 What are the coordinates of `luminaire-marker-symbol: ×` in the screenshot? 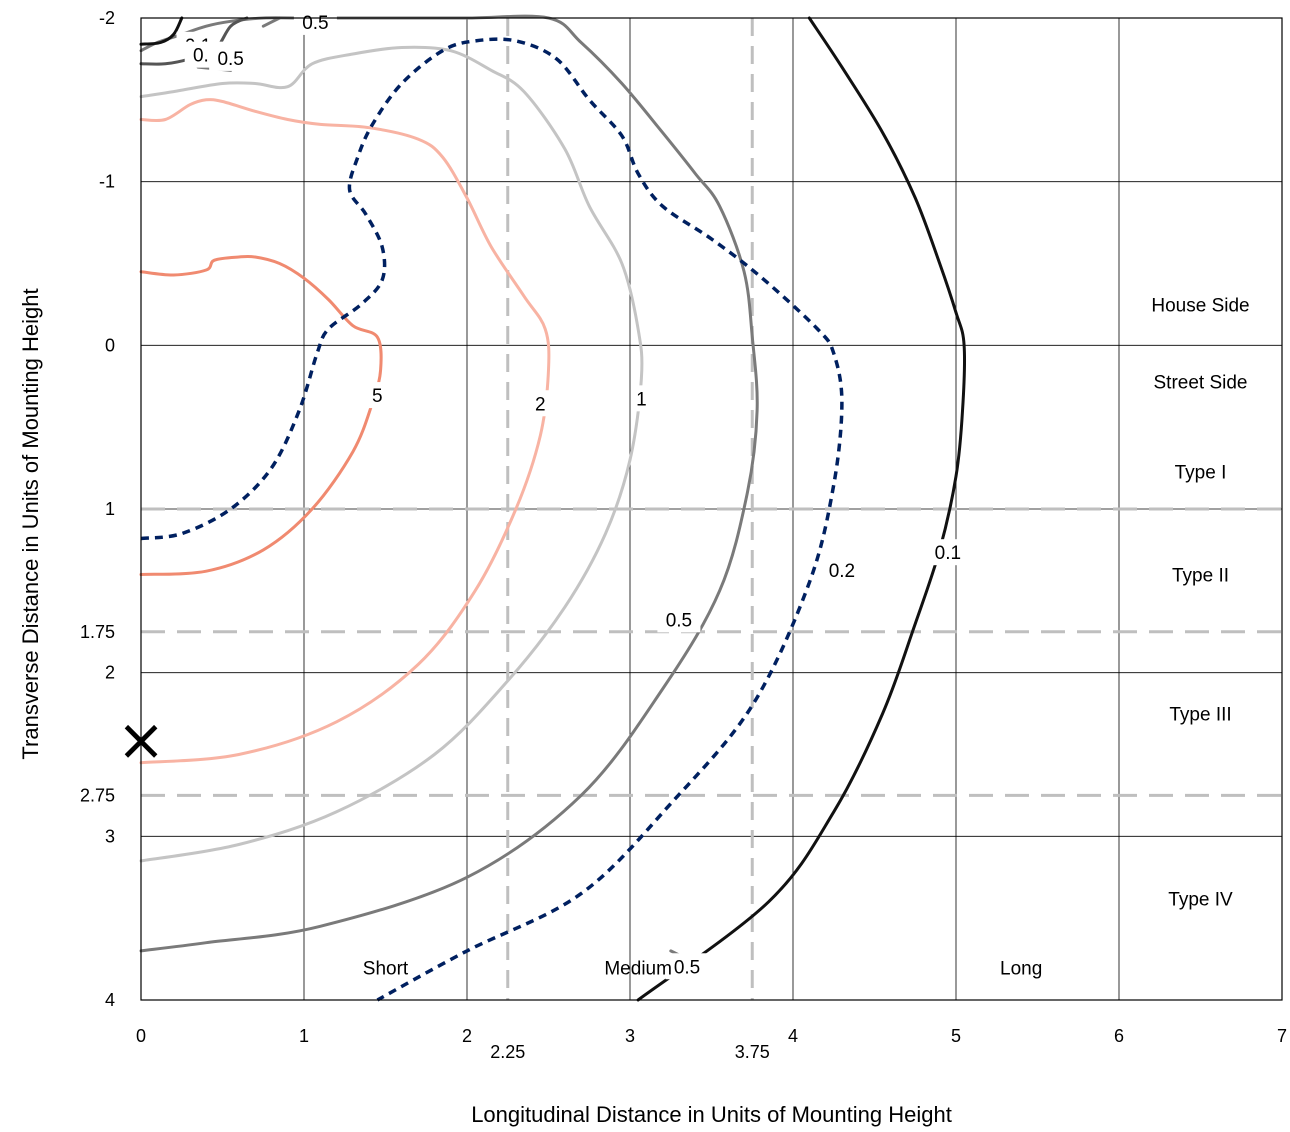 It's located at (141, 739).